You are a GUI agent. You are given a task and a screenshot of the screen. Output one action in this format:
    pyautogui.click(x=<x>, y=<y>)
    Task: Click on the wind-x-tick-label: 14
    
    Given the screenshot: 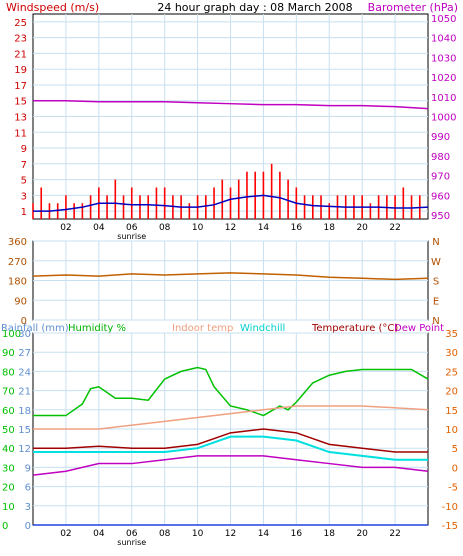 What is the action you would take?
    pyautogui.click(x=264, y=228)
    